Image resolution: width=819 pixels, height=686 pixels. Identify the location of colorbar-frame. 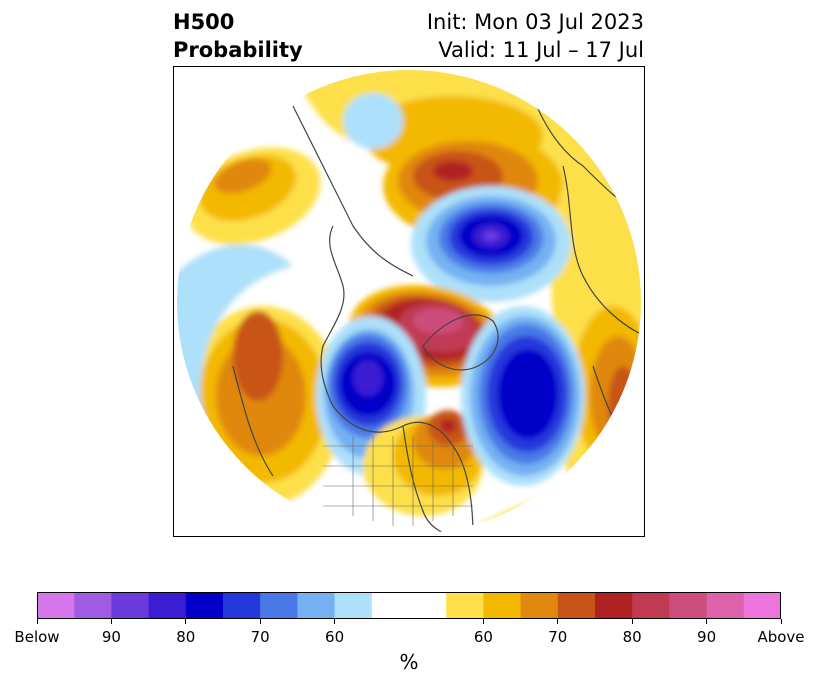
(409, 605).